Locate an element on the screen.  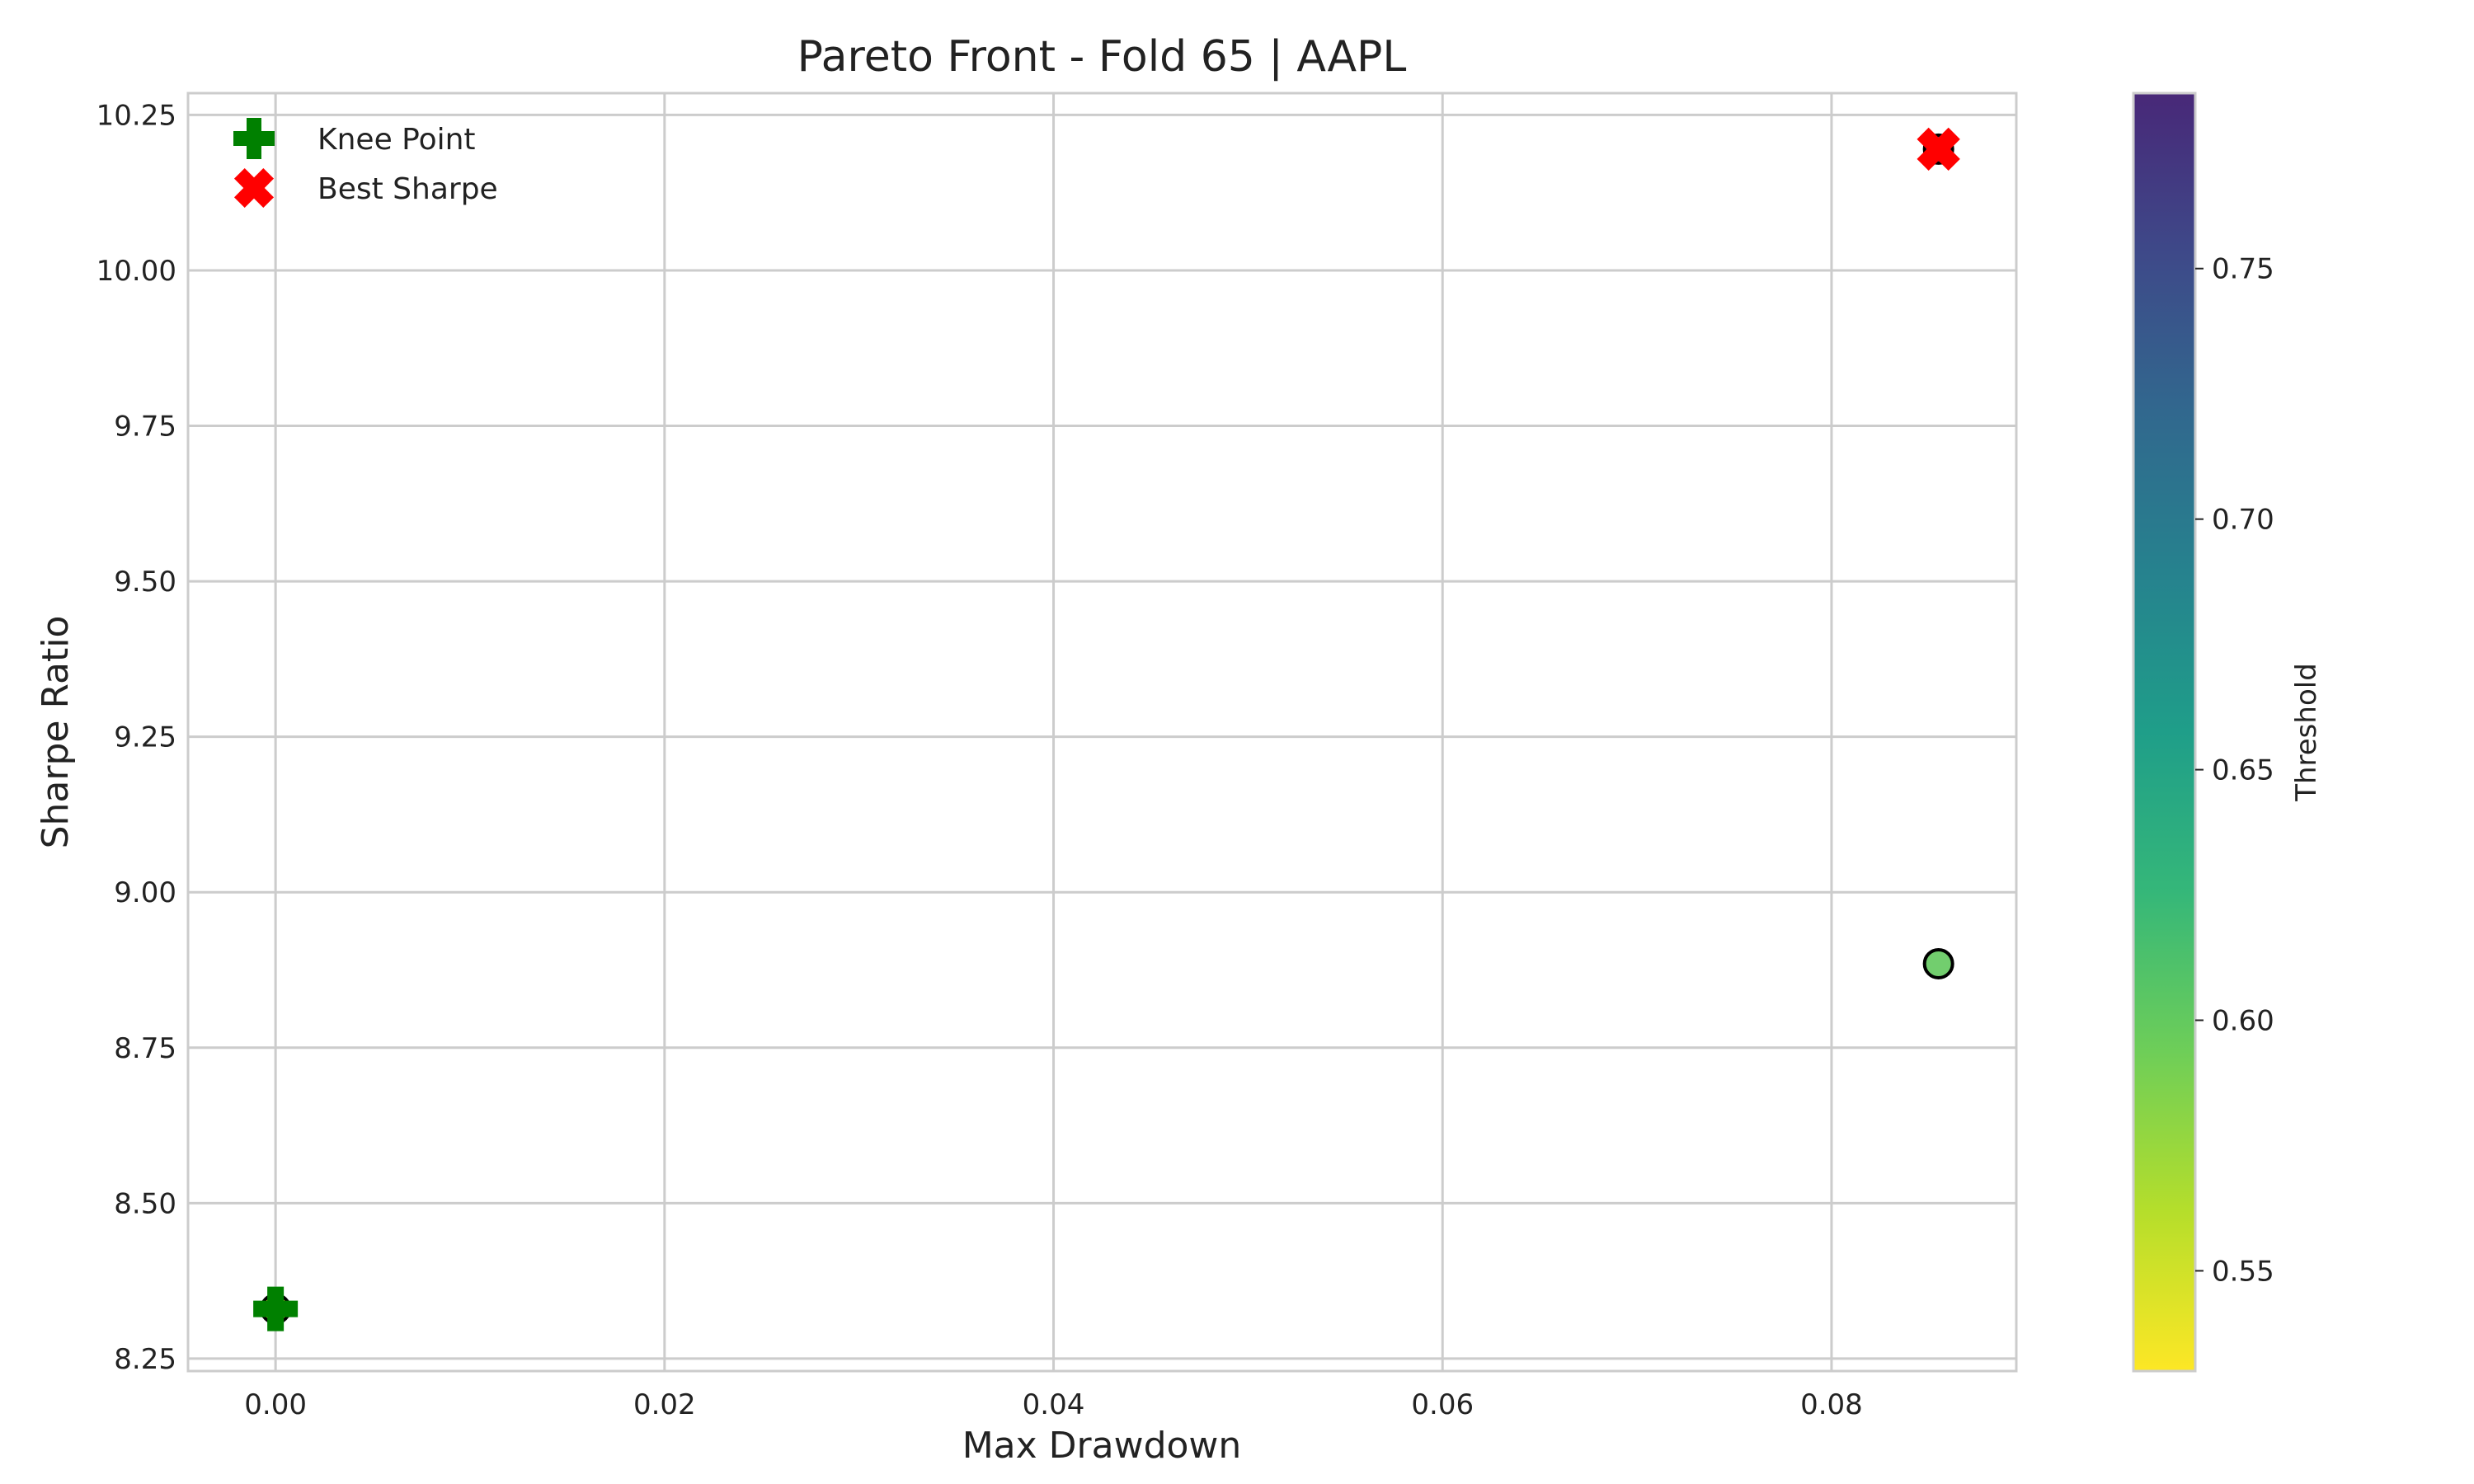
plus-icon is located at coordinates (254, 138).